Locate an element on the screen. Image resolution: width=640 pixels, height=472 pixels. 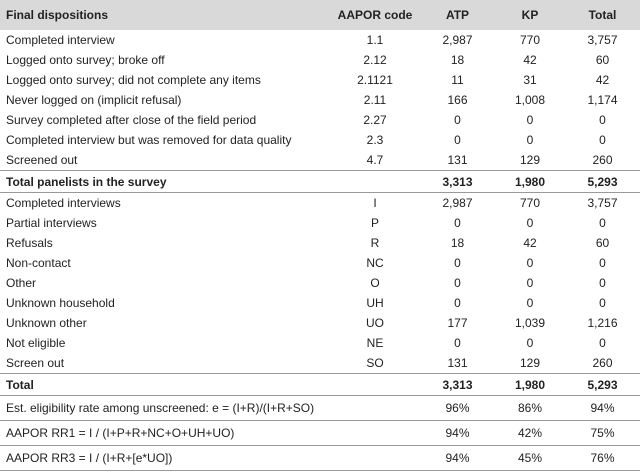
header-cell: Total is located at coordinates (602, 15).